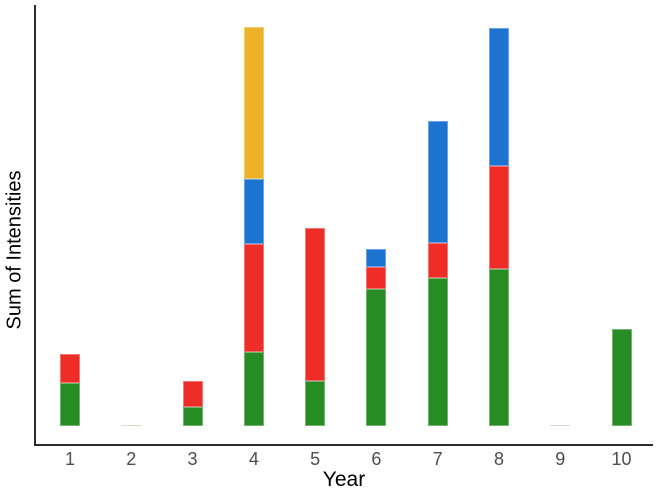  I want to click on x-tick-label-8: 8, so click(498, 459).